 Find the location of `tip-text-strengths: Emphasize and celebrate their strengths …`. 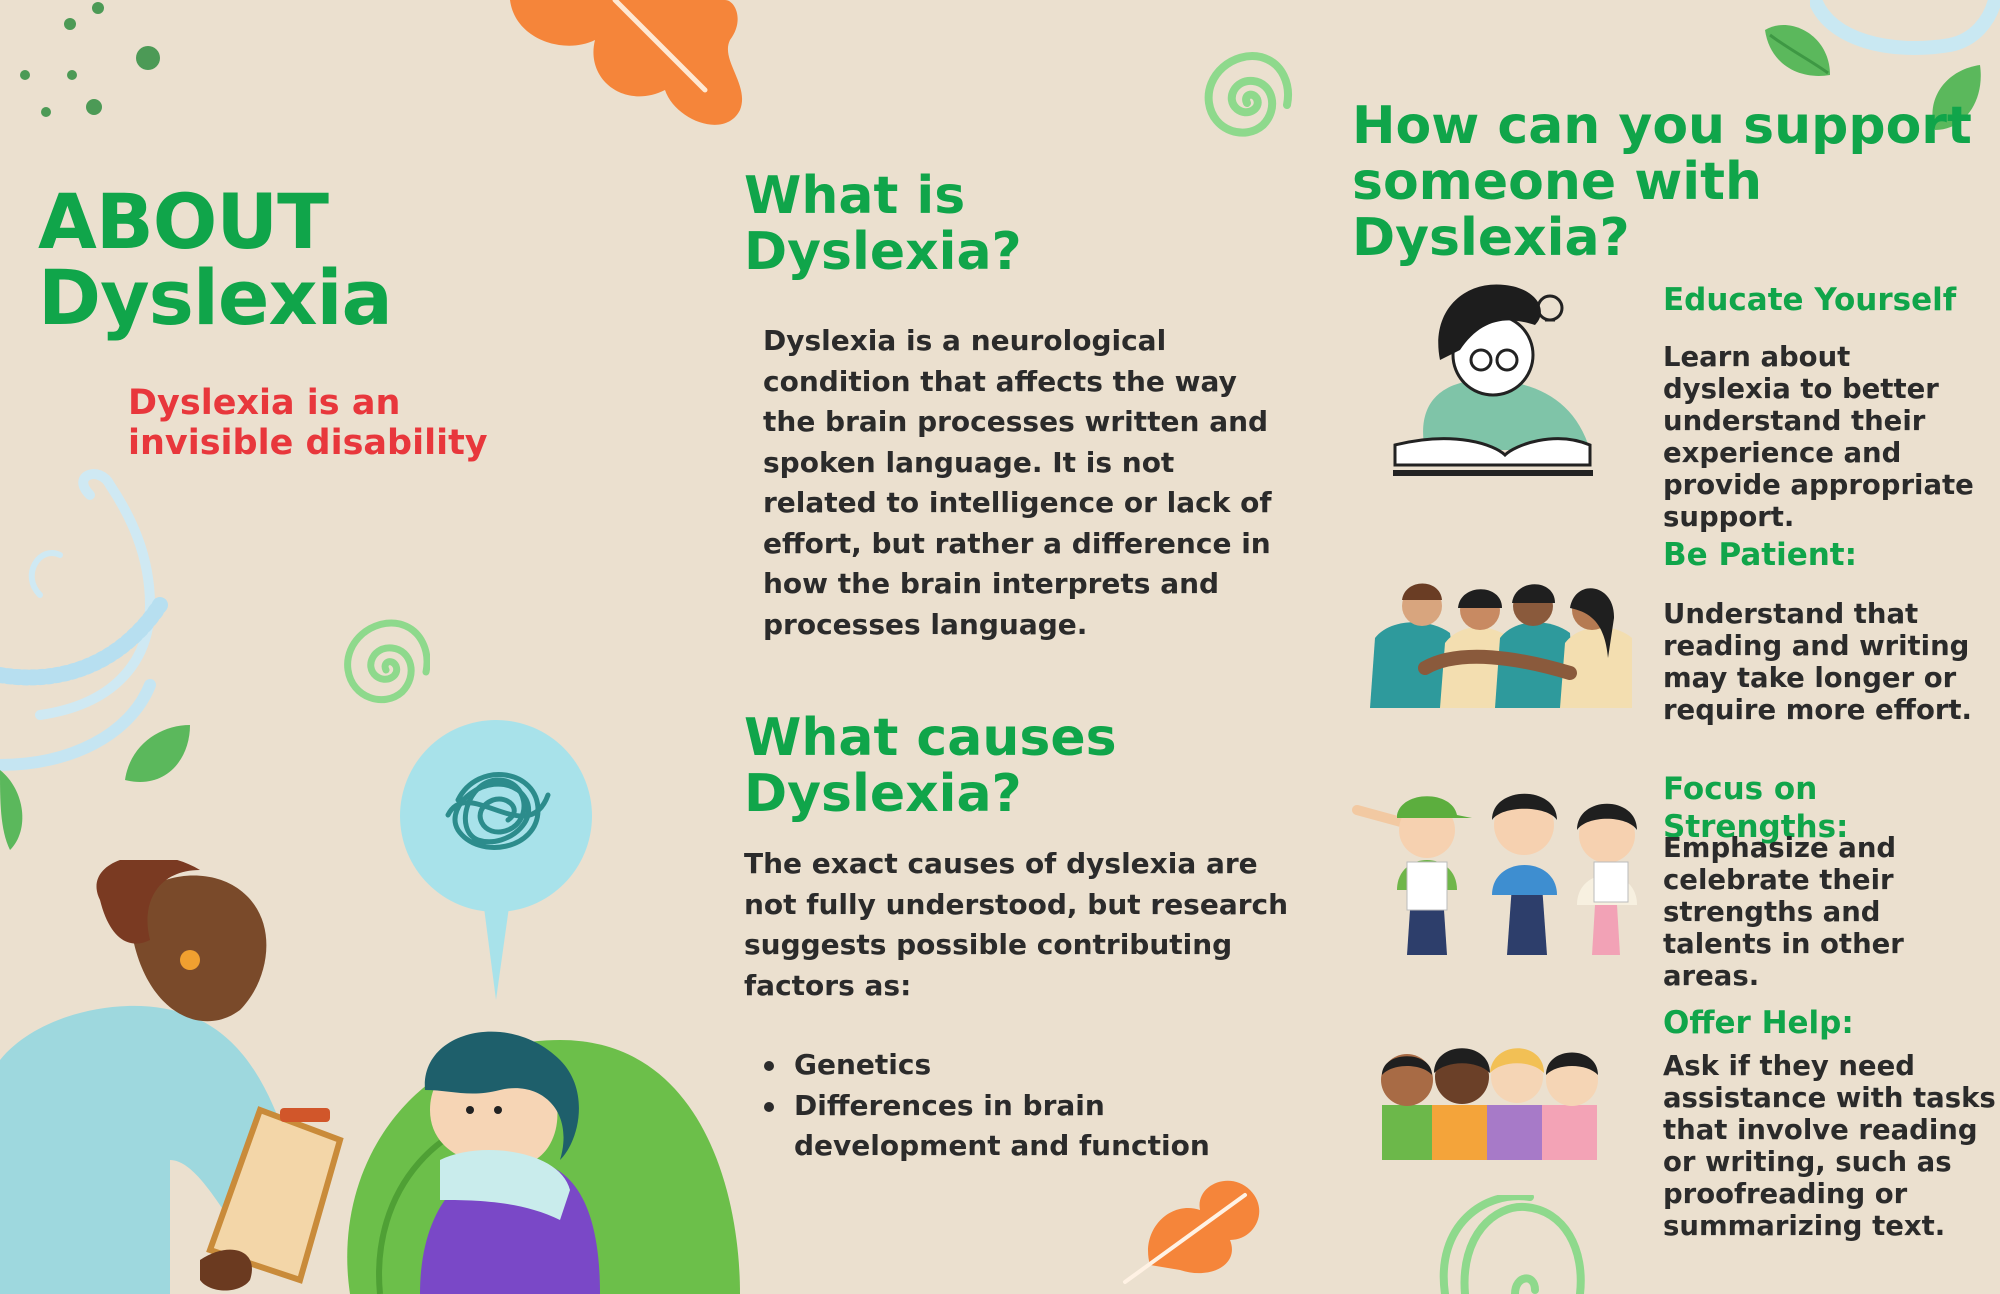

tip-text-strengths: Emphasize and celebrate their strengths … is located at coordinates (1783, 912).